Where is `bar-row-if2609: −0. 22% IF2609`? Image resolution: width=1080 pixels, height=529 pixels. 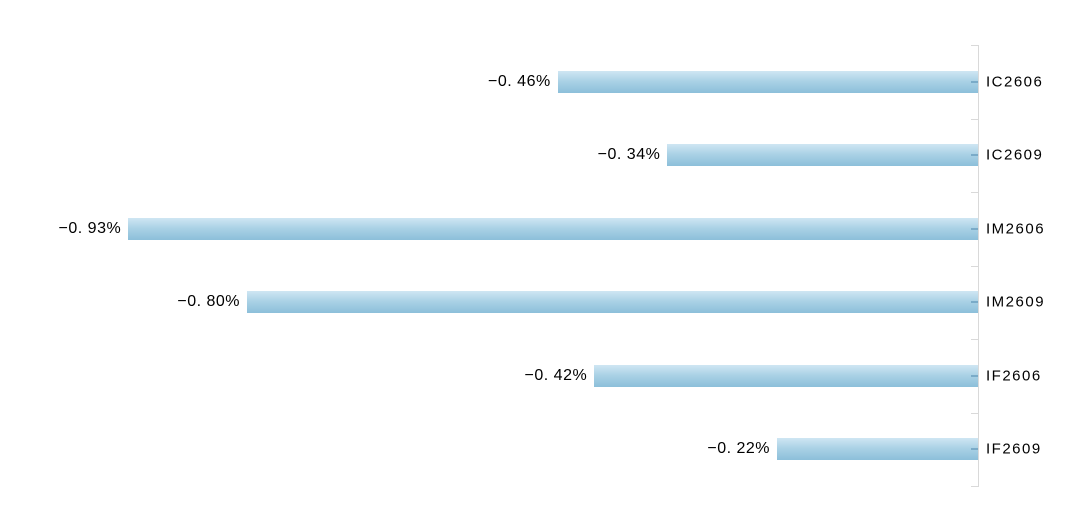
bar-row-if2609: −0. 22% IF2609 is located at coordinates (540, 450).